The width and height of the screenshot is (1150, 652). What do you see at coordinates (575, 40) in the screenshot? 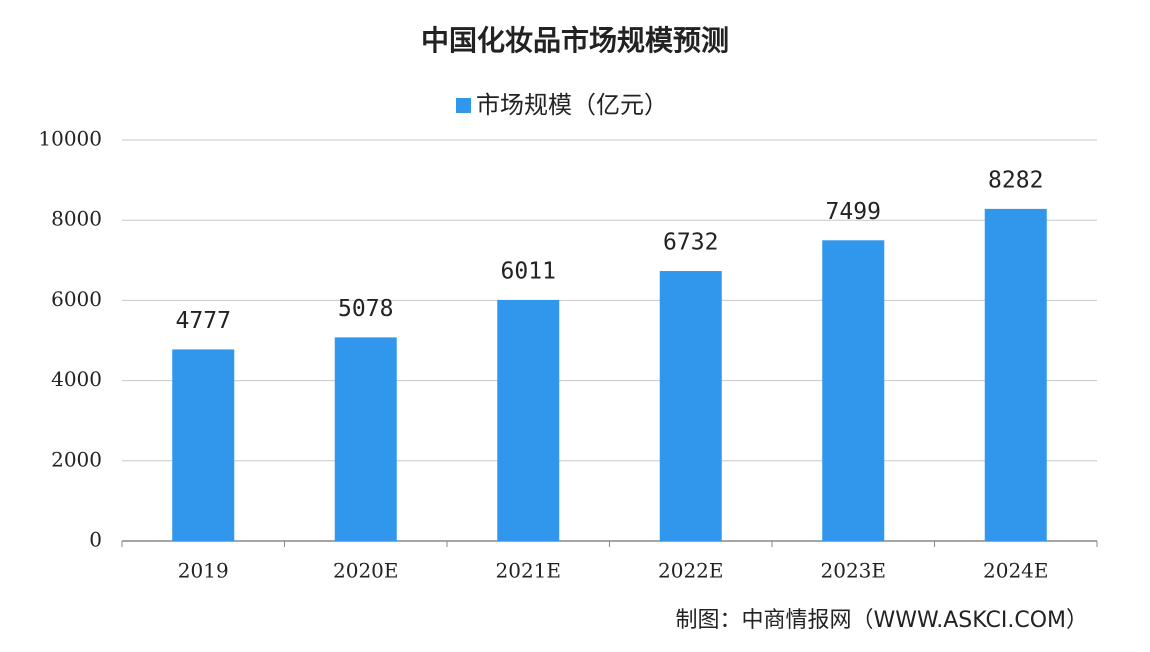
I see `chart-title: 中国化妆品市场规模预测` at bounding box center [575, 40].